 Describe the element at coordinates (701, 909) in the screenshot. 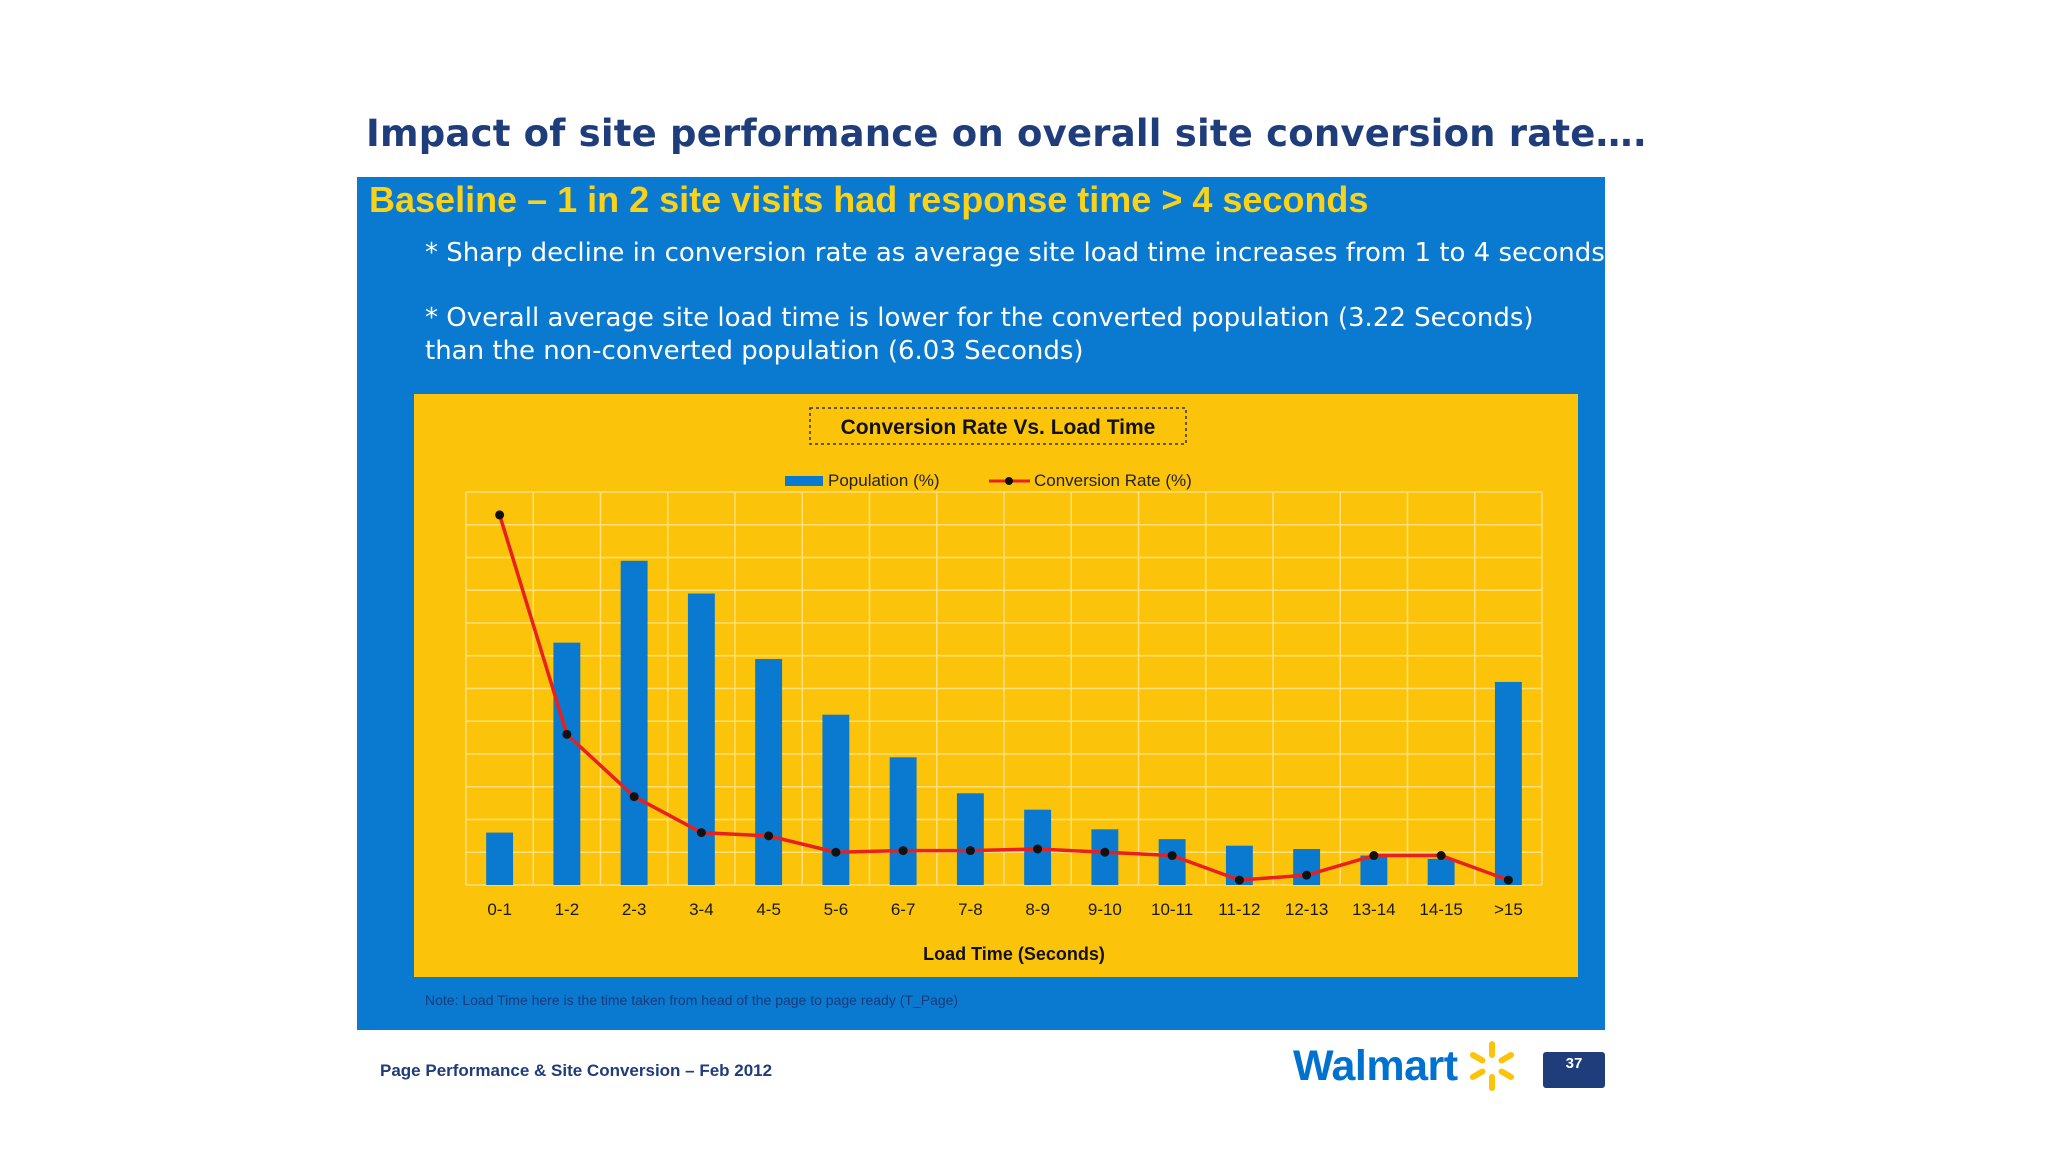

I see `x-tick-label: 3-4` at that location.